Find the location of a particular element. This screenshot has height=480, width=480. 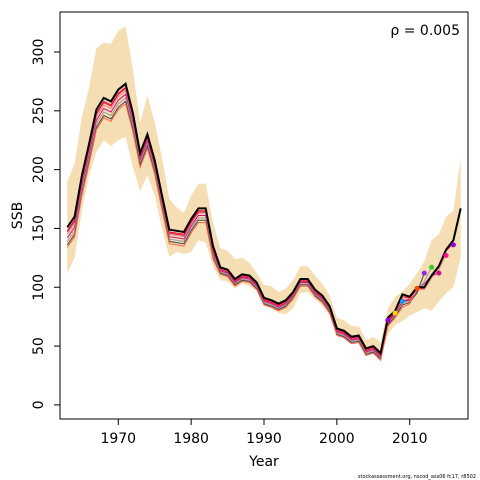

x-axis: 1970 1980 1990 2000 2010 is located at coordinates (264, 433).